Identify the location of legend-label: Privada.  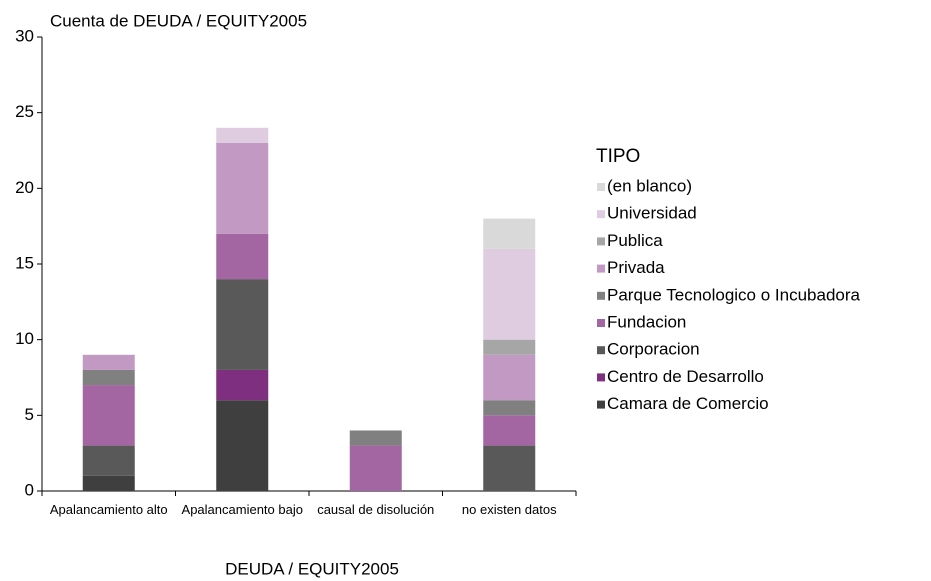
(636, 267).